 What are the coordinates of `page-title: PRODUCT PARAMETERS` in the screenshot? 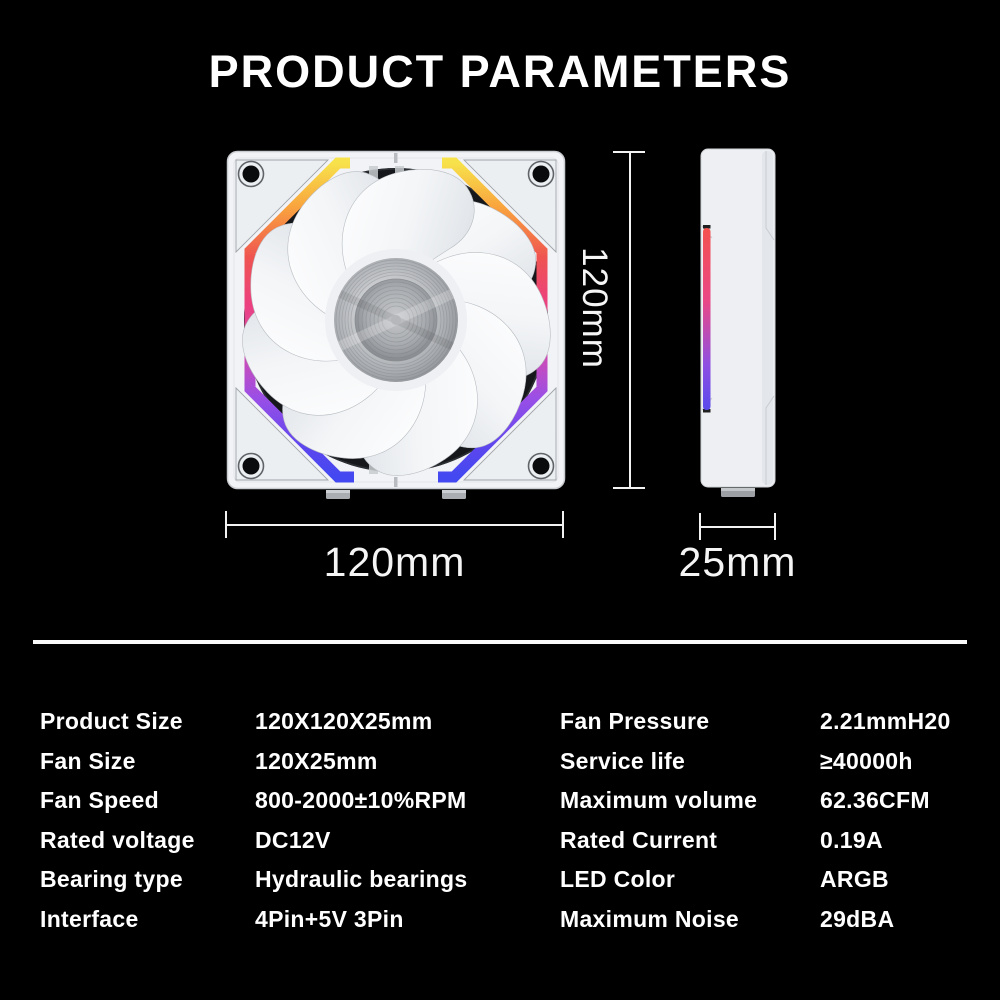 It's located at (500, 71).